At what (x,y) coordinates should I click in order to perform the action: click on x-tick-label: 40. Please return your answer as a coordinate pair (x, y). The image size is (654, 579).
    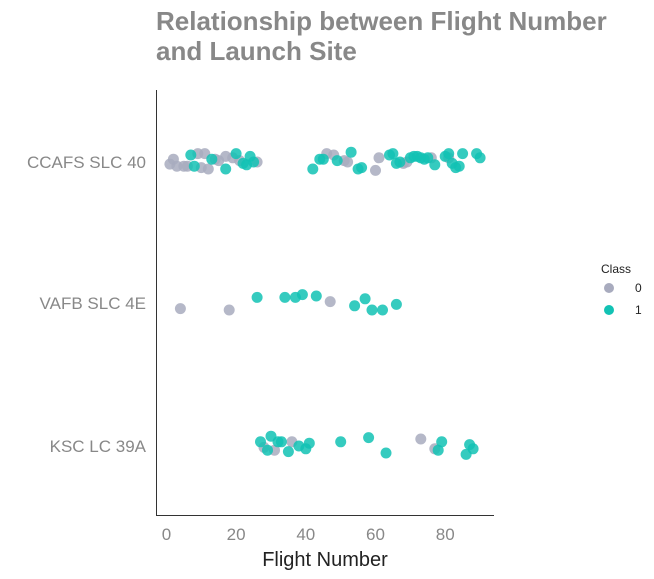
    Looking at the image, I should click on (305, 534).